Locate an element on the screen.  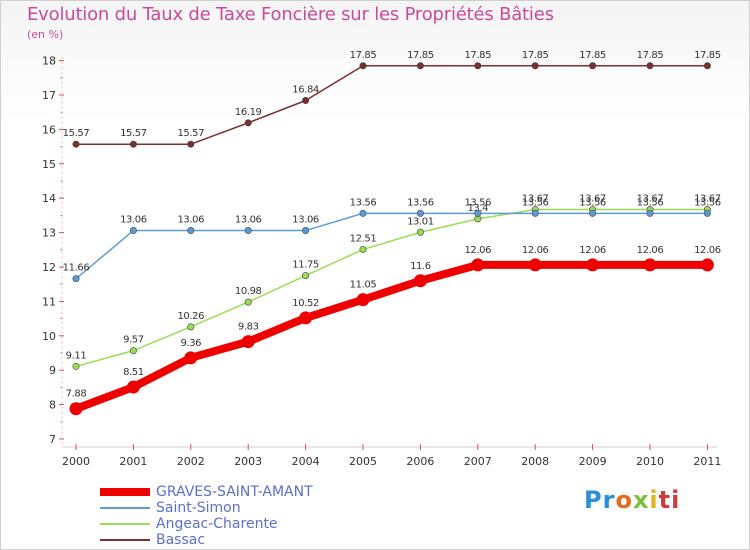
data-label: 15.57 is located at coordinates (76, 133).